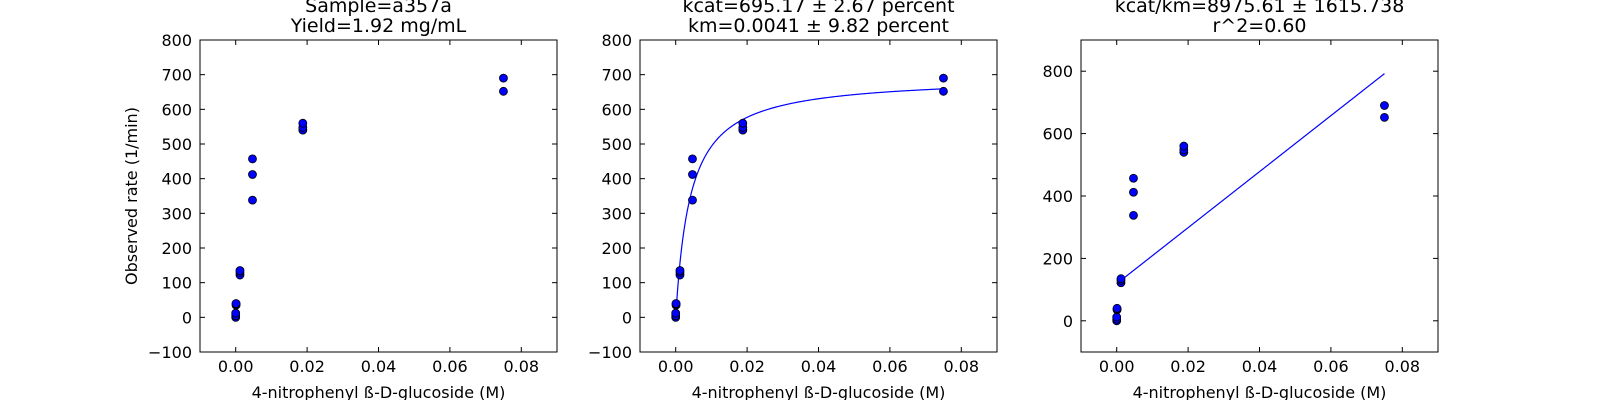 The image size is (1600, 400). Describe the element at coordinates (378, 8) in the screenshot. I see `chart-title-line-1: Sample=a357a` at that location.